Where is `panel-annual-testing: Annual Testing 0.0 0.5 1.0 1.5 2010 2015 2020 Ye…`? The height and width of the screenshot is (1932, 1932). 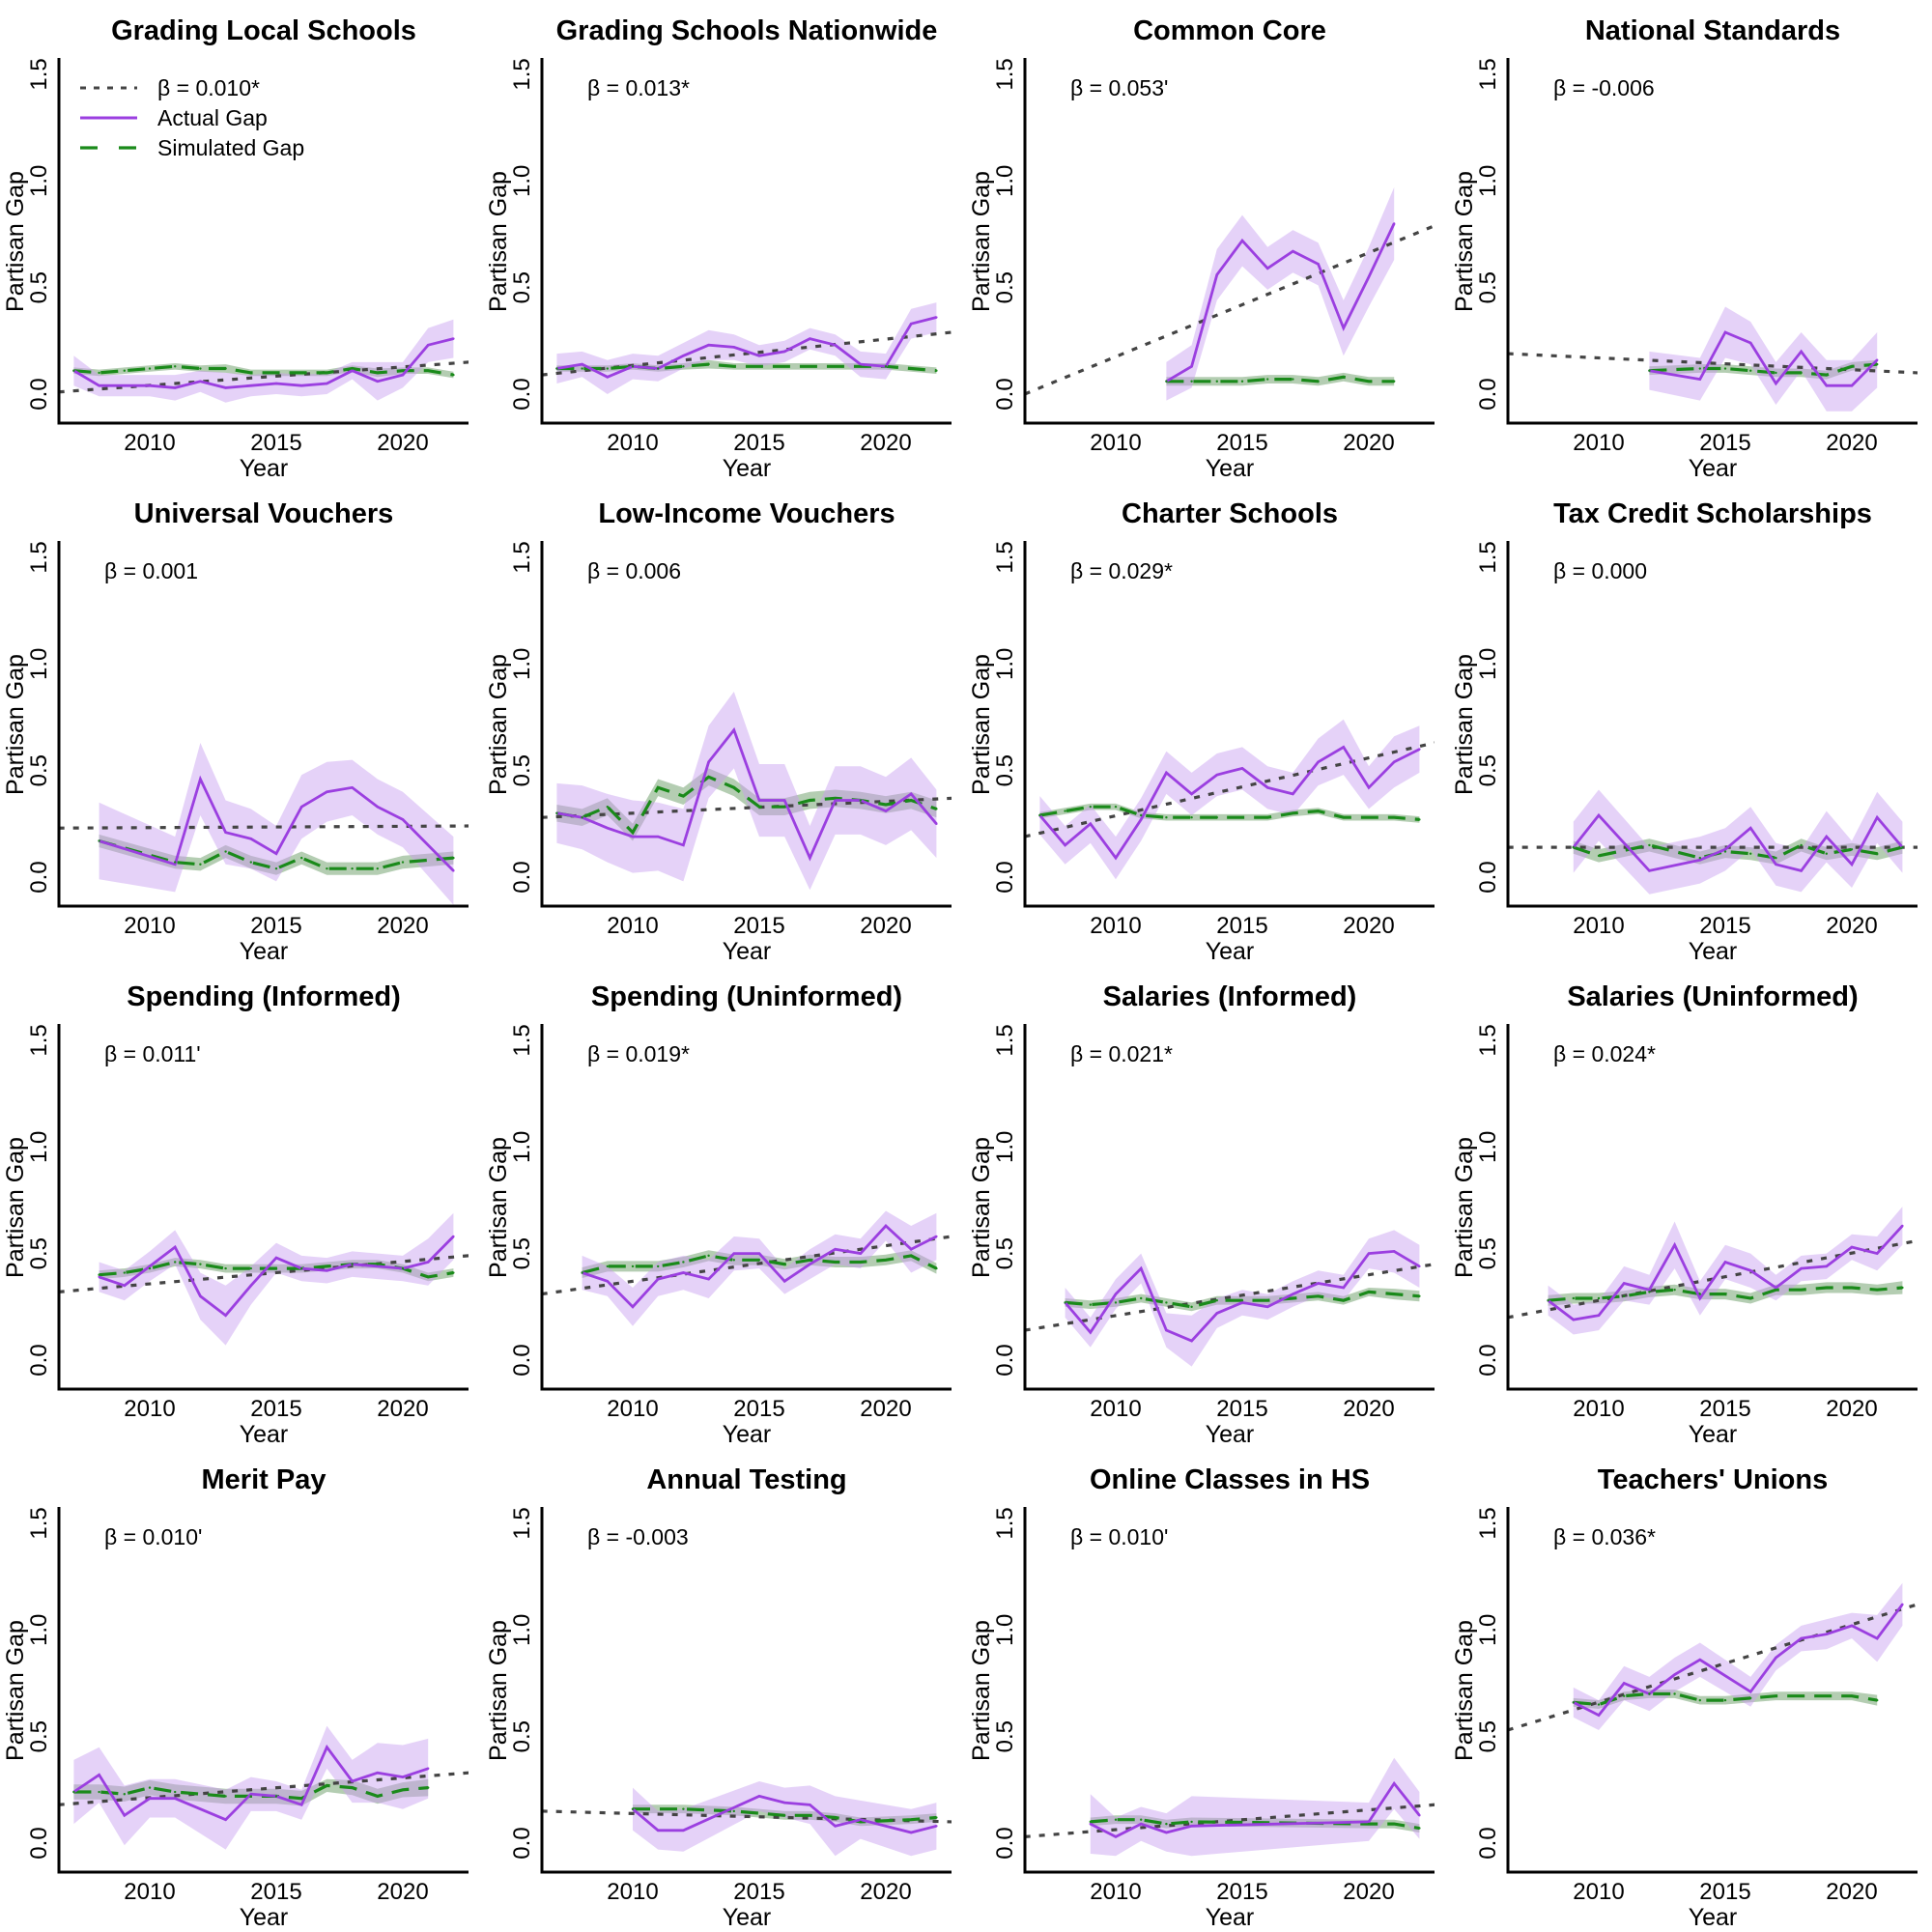 panel-annual-testing: Annual Testing 0.0 0.5 1.0 1.5 2010 2015 2020 Ye… is located at coordinates (724, 1690).